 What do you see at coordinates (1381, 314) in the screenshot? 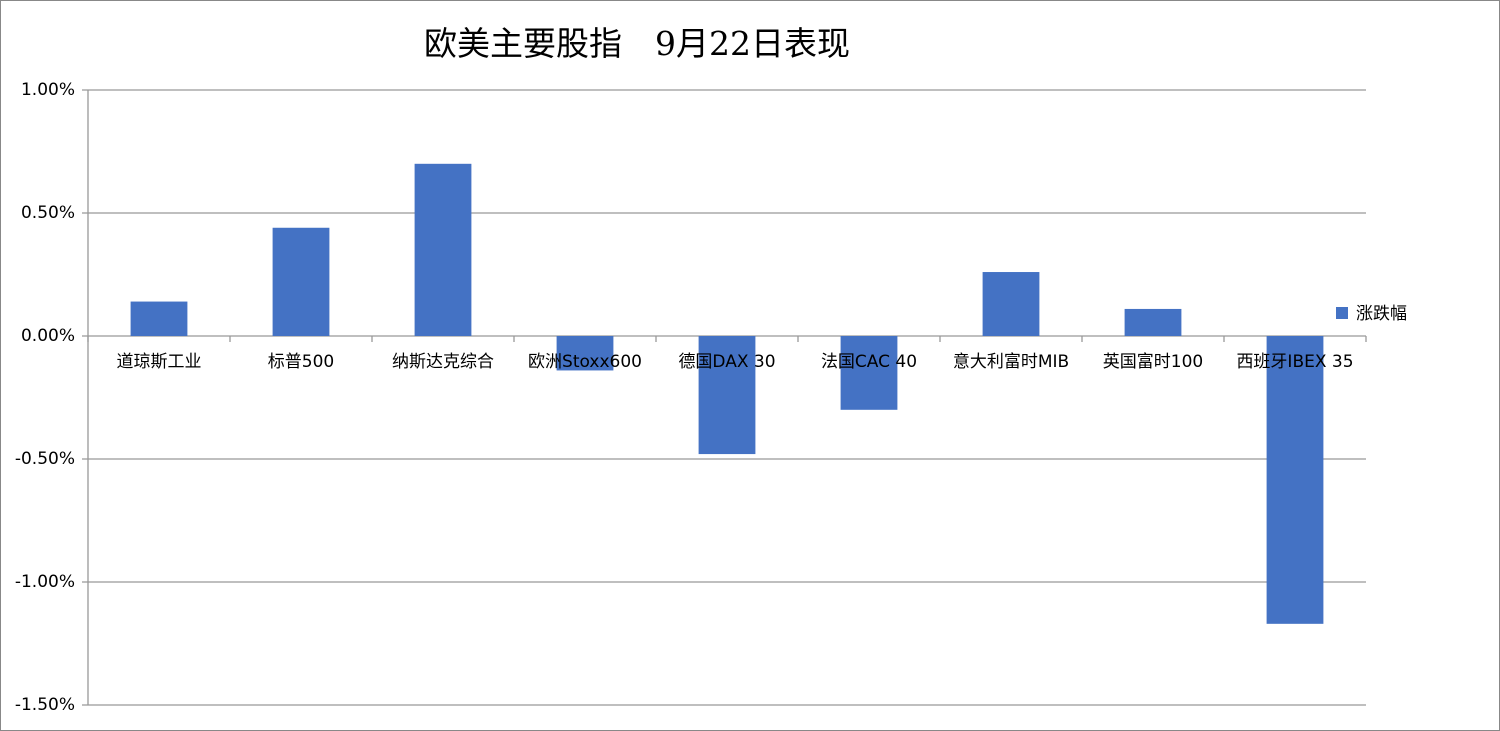
I see `legend-label: 涨跌幅` at bounding box center [1381, 314].